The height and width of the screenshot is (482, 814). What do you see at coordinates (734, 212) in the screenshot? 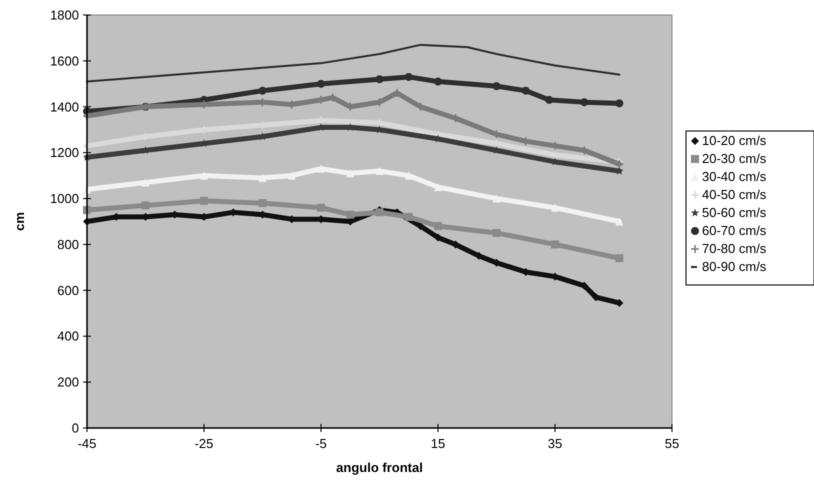
I see `legend-label: 50-60 cm/s` at bounding box center [734, 212].